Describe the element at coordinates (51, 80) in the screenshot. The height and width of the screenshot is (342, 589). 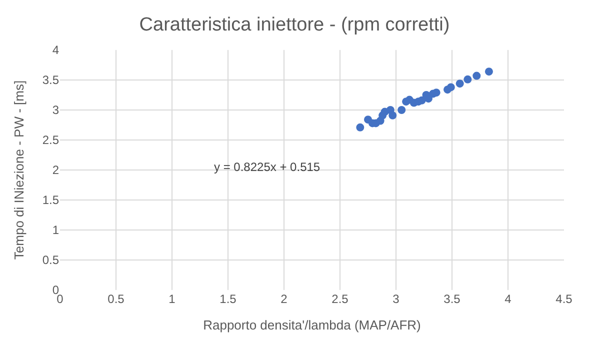
I see `y-tick-label: 3.5` at that location.